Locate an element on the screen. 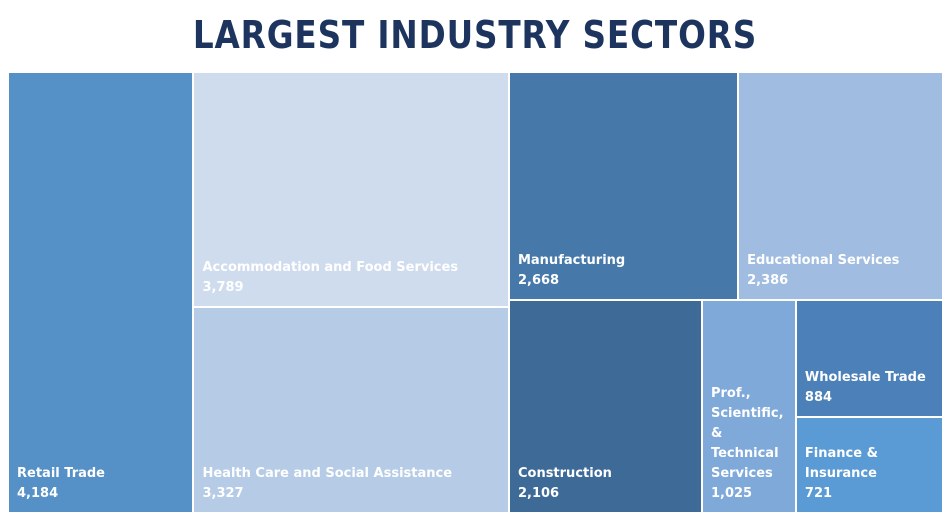 The height and width of the screenshot is (520, 950). tile-label: Wholesale Trade 884 is located at coordinates (870, 388).